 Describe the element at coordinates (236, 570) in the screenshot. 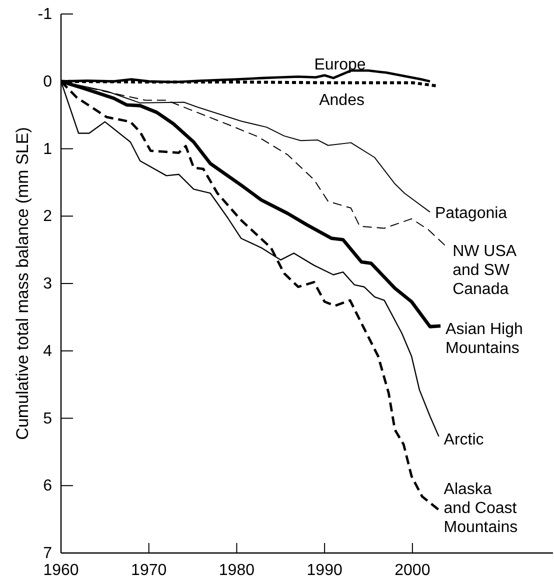

I see `x-tick-label: 1980` at that location.